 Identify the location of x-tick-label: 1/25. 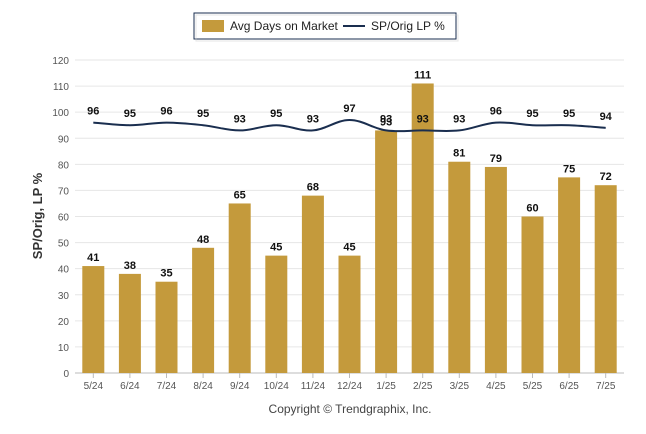
(386, 386).